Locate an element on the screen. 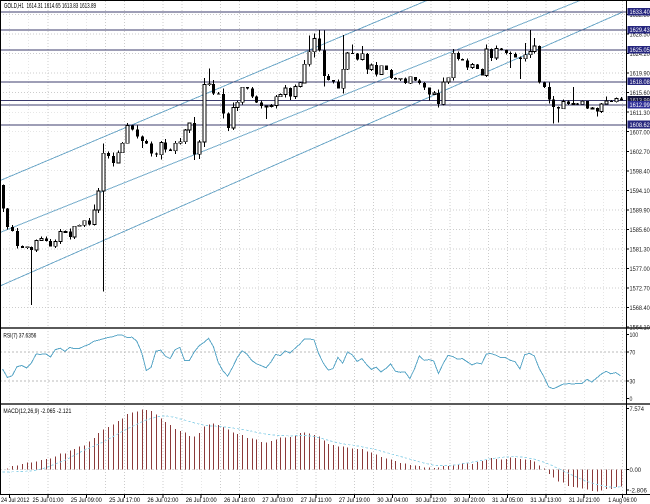 Image resolution: width=650 pixels, height=504 pixels. svg-text: 31 Jul 21:00 is located at coordinates (584, 500).